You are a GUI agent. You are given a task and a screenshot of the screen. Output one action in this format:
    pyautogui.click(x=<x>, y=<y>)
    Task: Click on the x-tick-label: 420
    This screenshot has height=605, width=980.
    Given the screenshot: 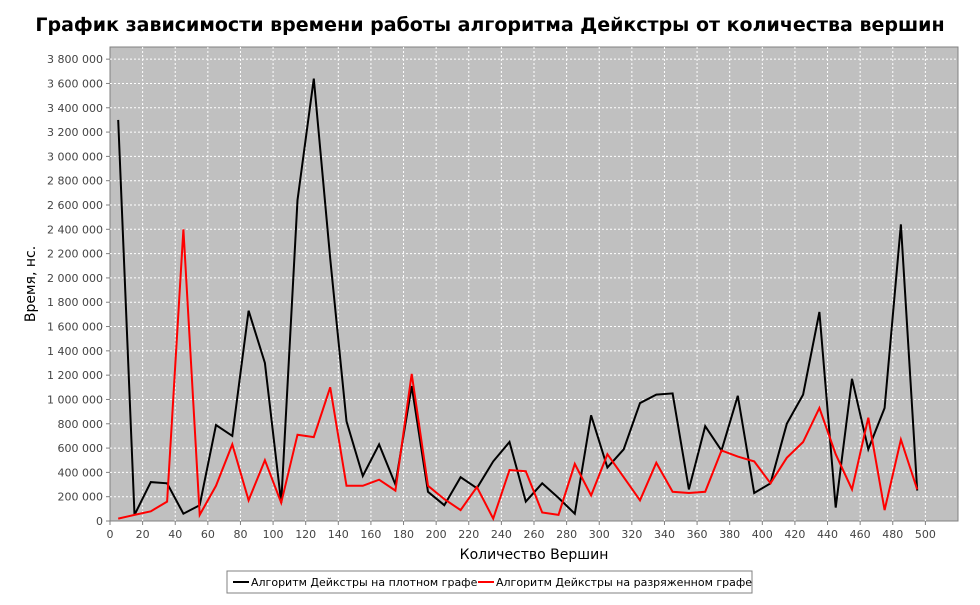 What is the action you would take?
    pyautogui.click(x=794, y=534)
    